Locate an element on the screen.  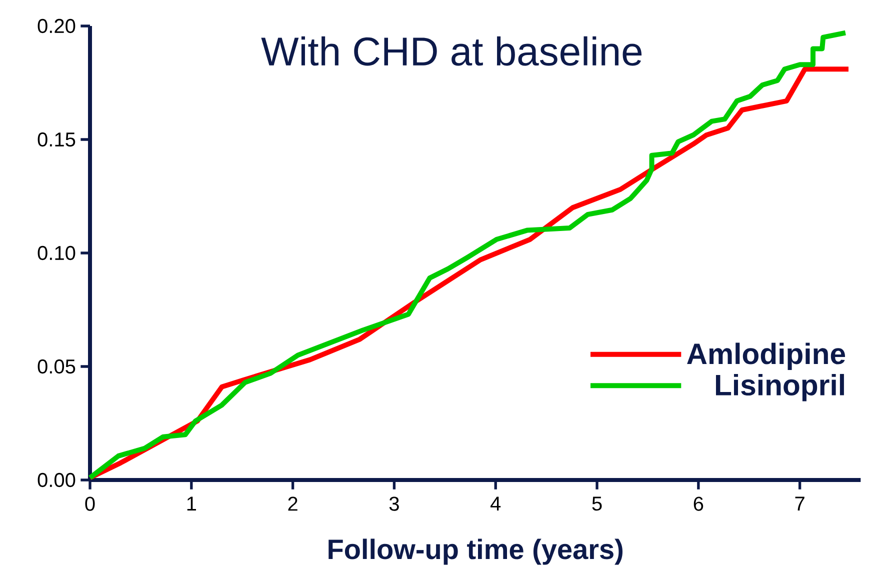
legend-label: Lisinopril is located at coordinates (780, 388).